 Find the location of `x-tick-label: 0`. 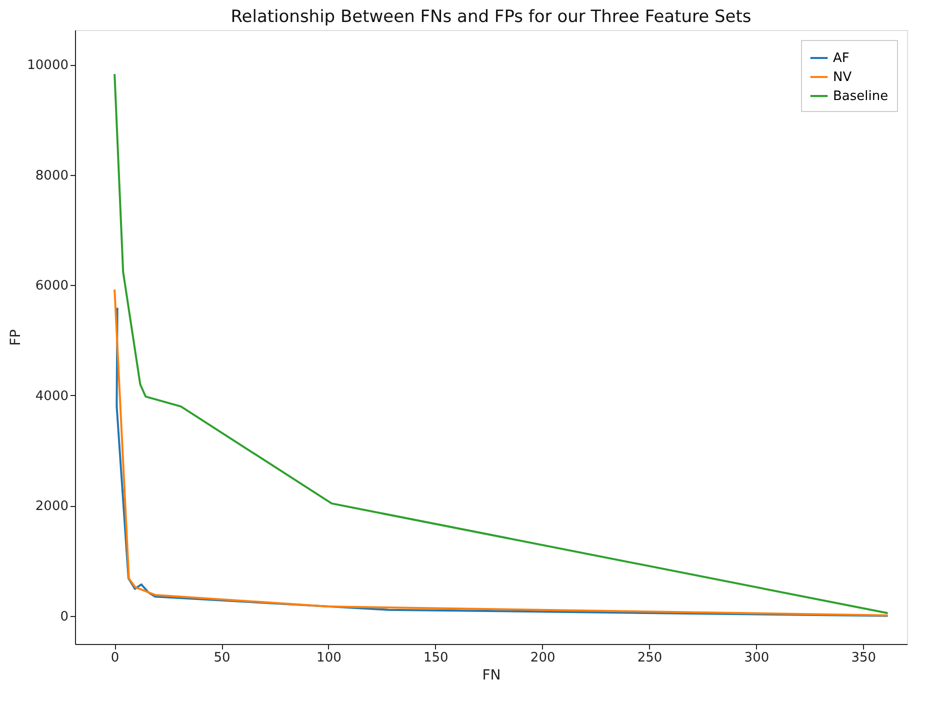

x-tick-label: 0 is located at coordinates (115, 658).